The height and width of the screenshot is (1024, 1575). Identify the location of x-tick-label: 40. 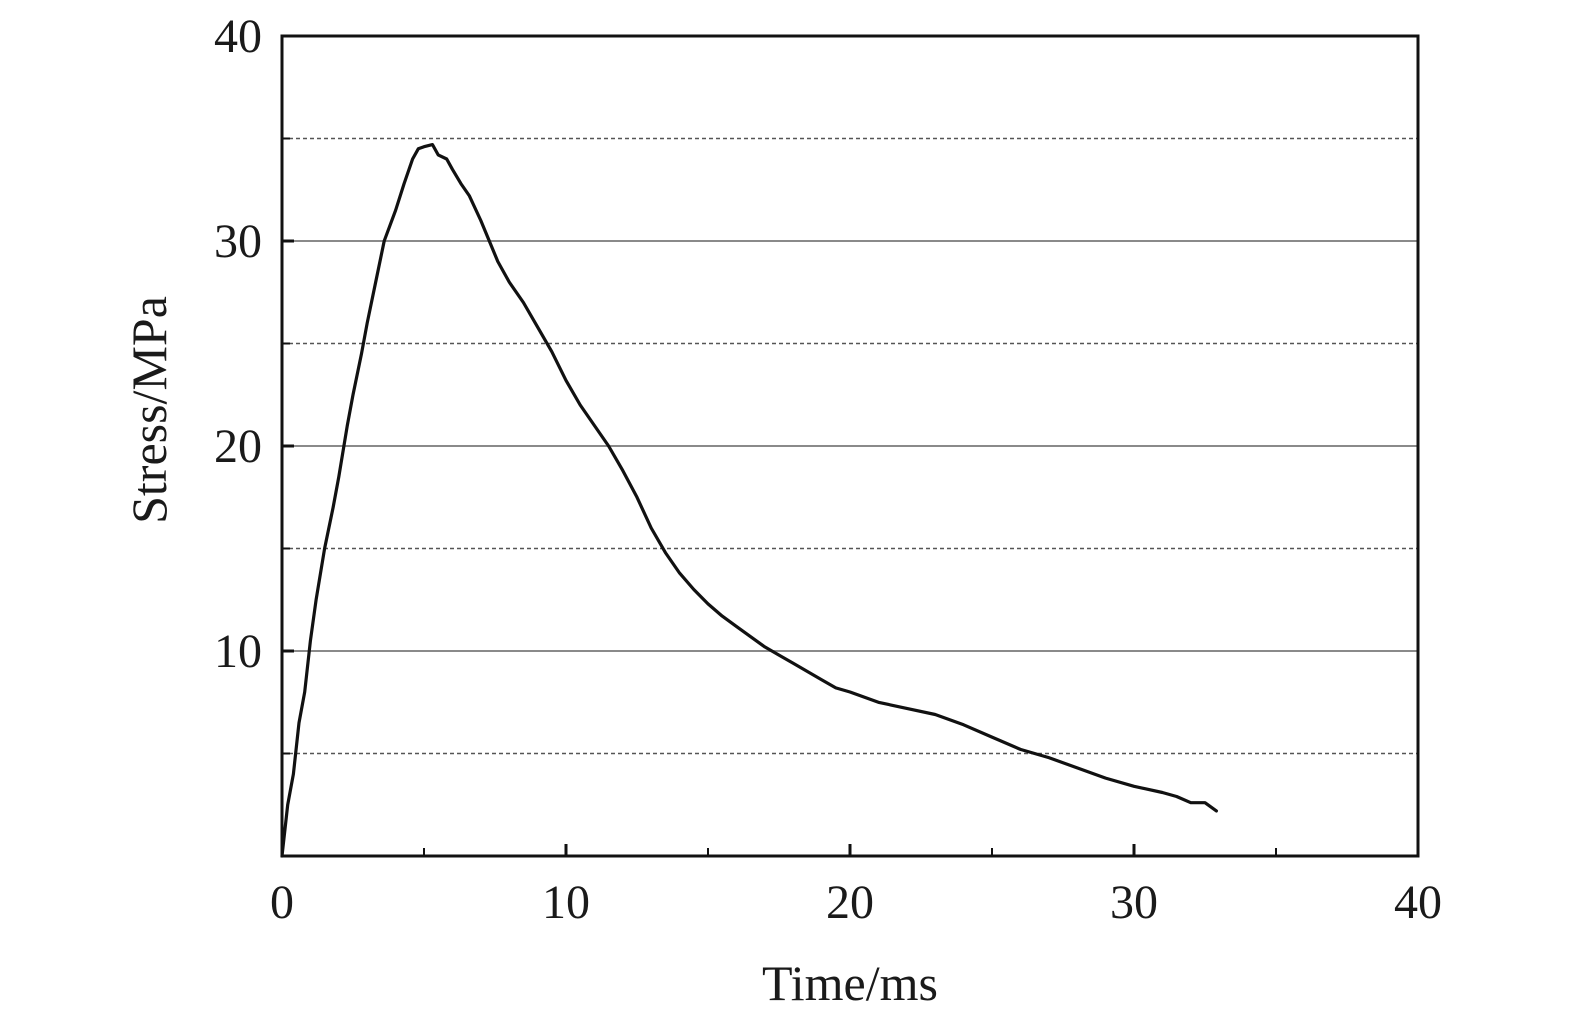
(1418, 902).